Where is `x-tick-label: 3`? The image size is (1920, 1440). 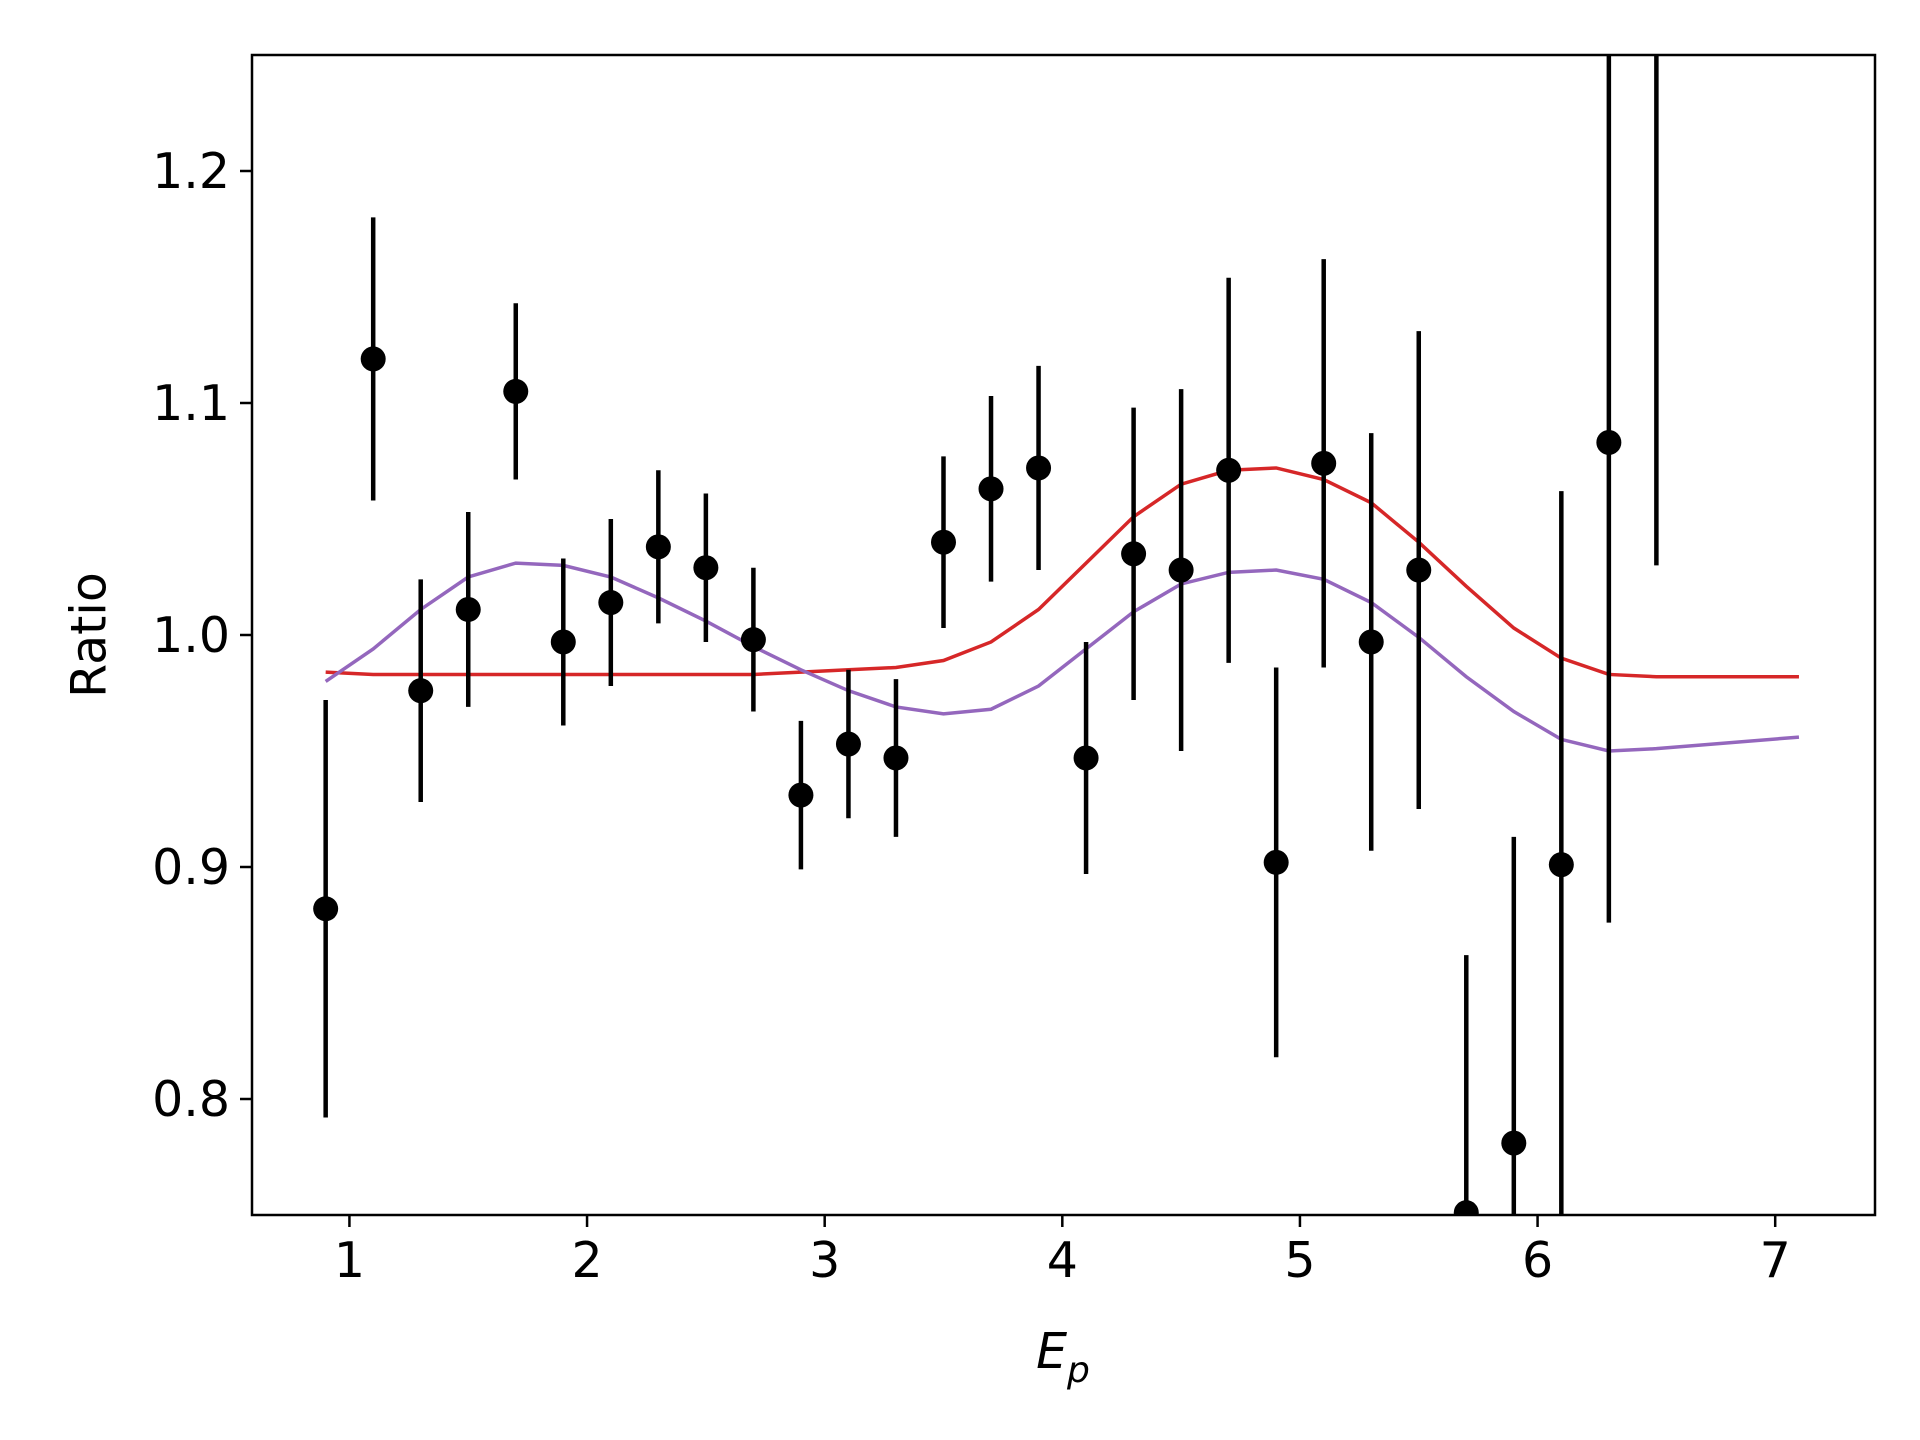 x-tick-label: 3 is located at coordinates (824, 1260).